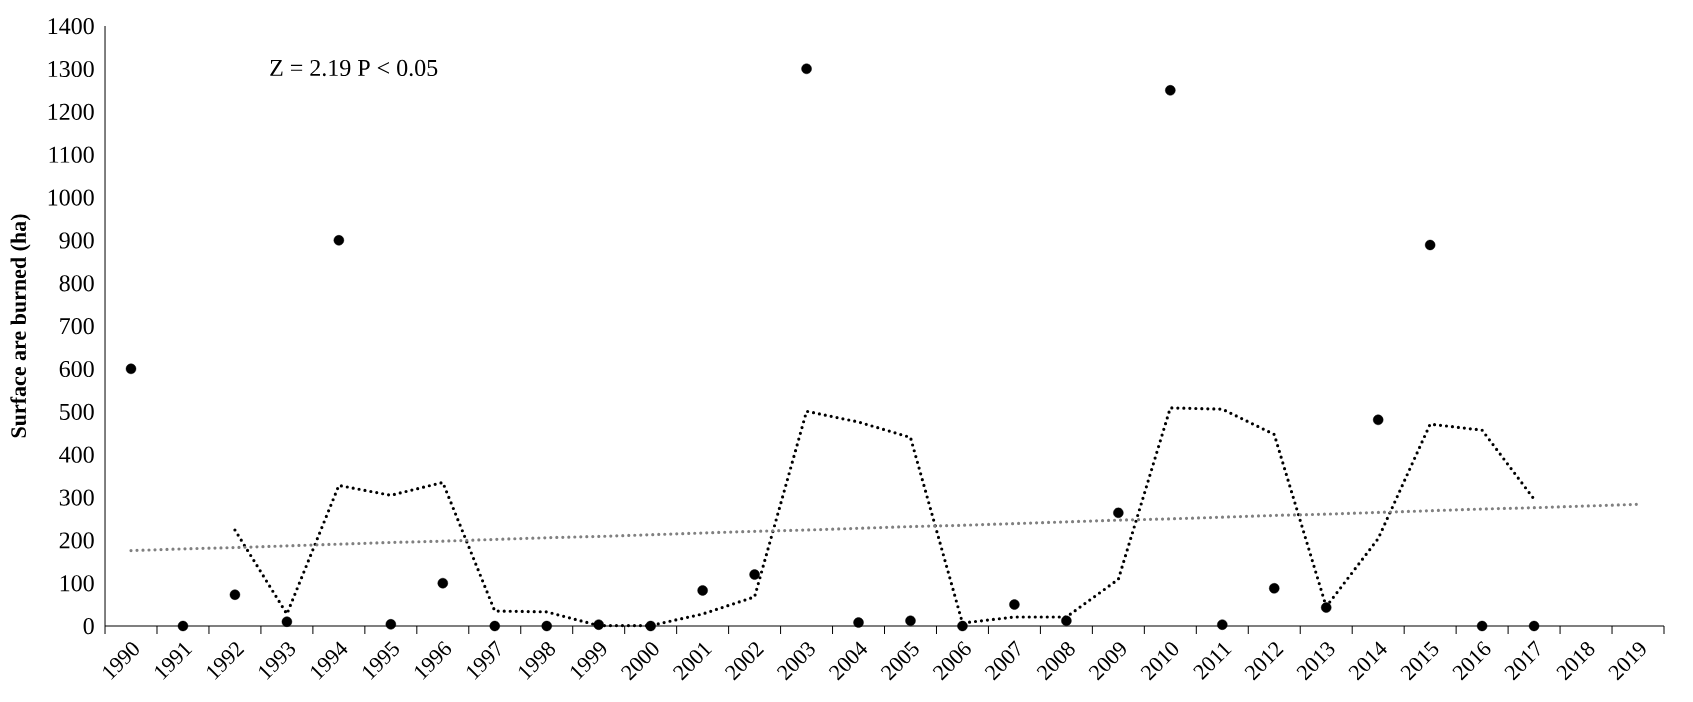 Image resolution: width=1693 pixels, height=702 pixels. I want to click on x-tick-label: 2011, so click(1212, 661).